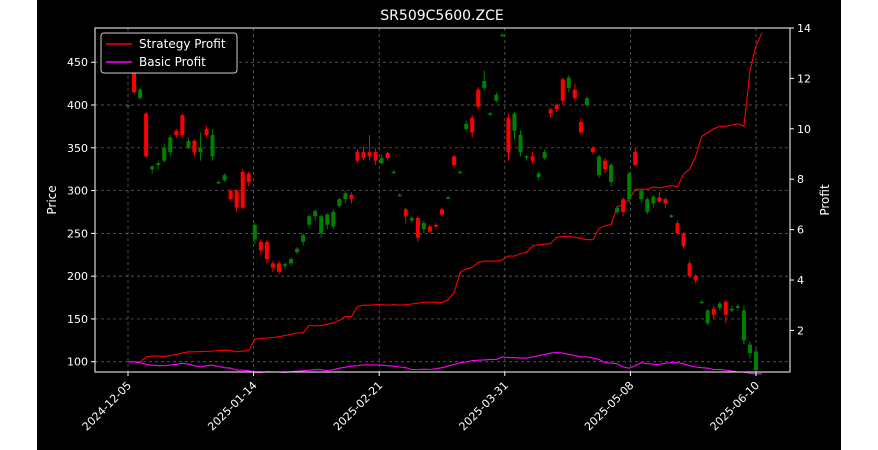 The width and height of the screenshot is (878, 450). I want to click on legend-label-strategy: Strategy Profit, so click(182, 44).